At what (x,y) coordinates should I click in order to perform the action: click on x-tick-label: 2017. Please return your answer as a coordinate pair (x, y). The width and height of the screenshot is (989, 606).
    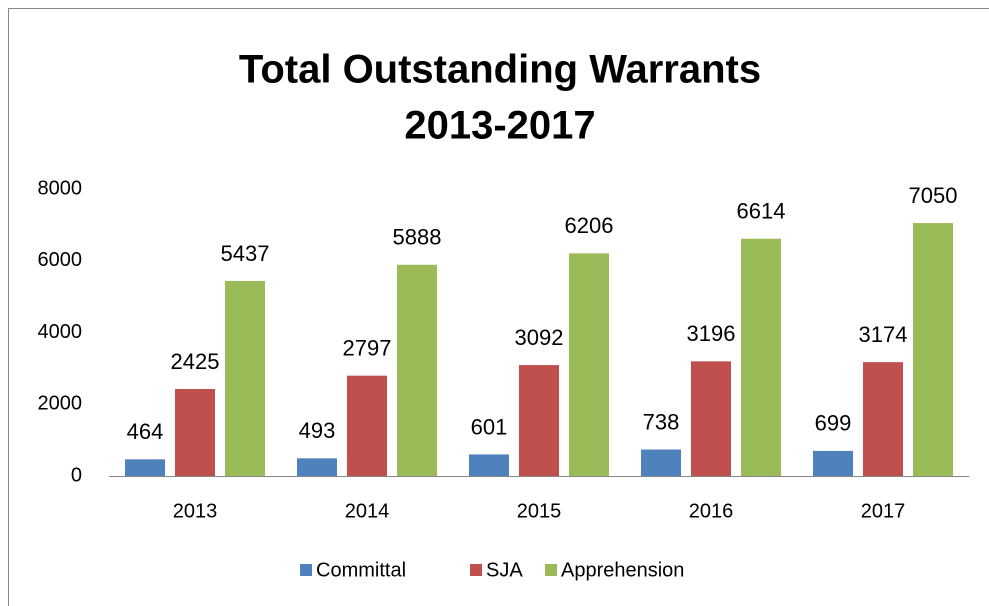
    Looking at the image, I should click on (883, 511).